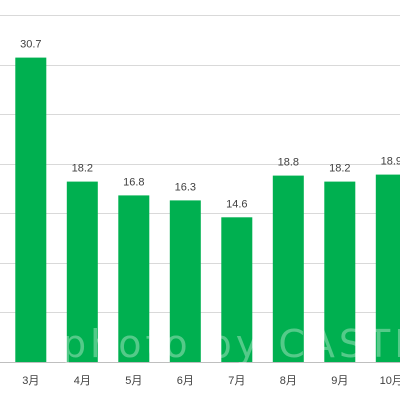 Image resolution: width=400 pixels, height=400 pixels. Describe the element at coordinates (288, 163) in the screenshot. I see `data-label: 18.8` at that location.